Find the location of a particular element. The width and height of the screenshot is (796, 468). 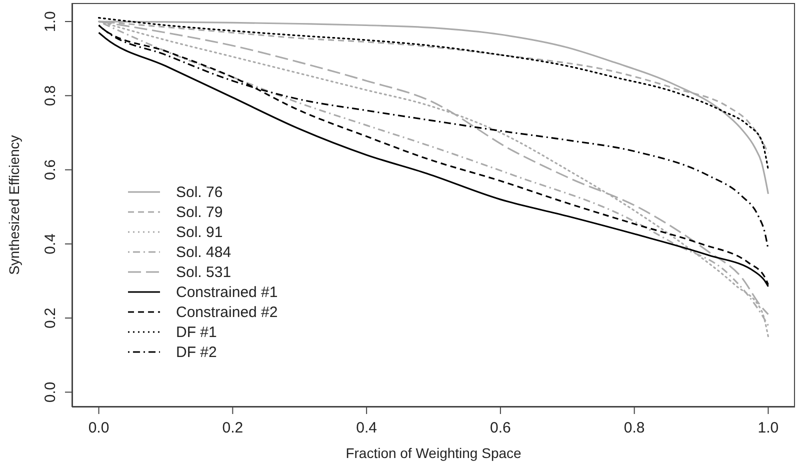

legend-label: Constrained #1 is located at coordinates (227, 292).